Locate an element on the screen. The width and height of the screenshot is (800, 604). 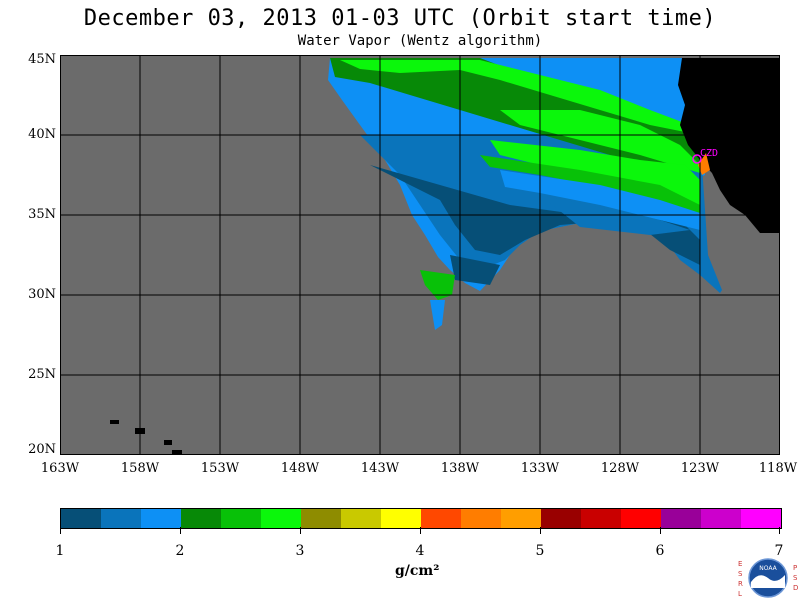
lon-label-143w: 143W is located at coordinates (380, 468).